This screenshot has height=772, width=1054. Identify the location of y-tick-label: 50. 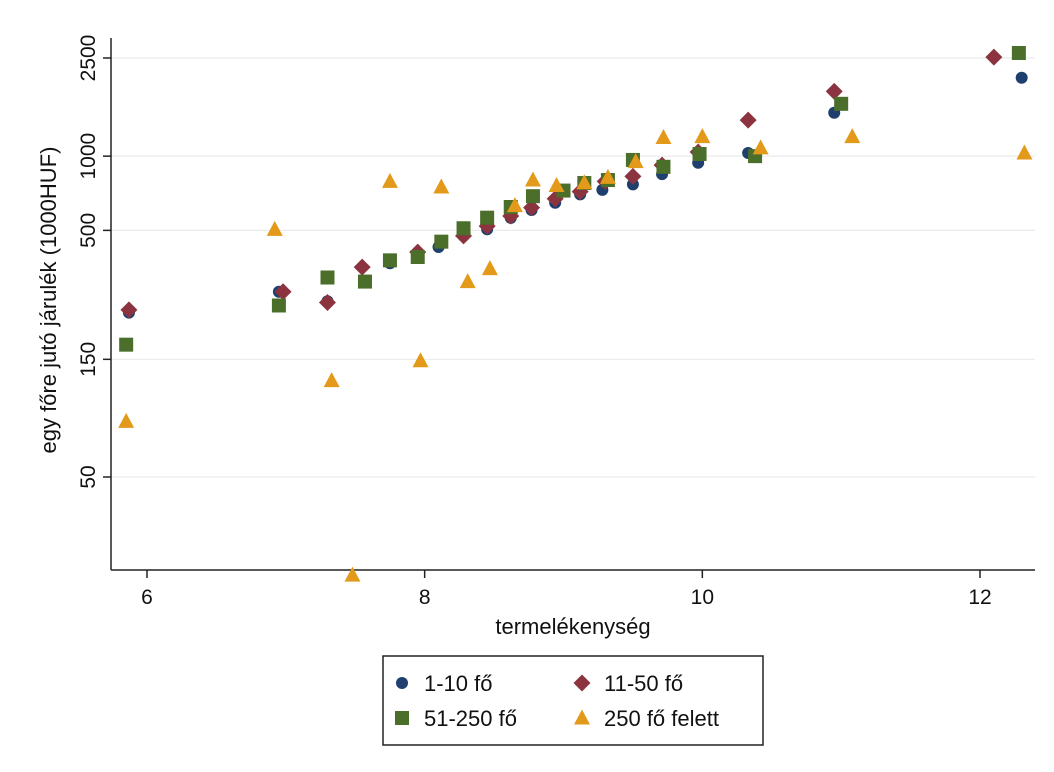
(88, 476).